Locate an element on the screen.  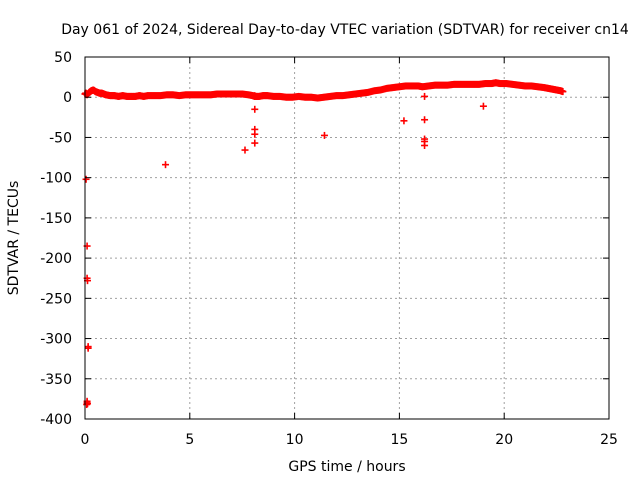
x-tick-label: 25 is located at coordinates (609, 440).